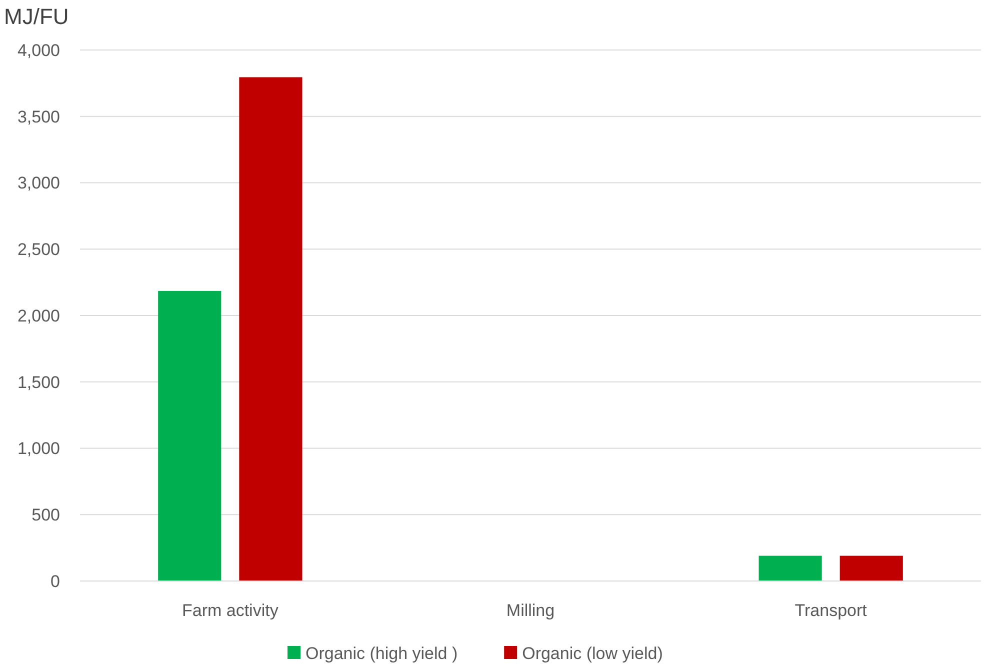  What do you see at coordinates (230, 610) in the screenshot?
I see `x-tick-label: Farm activity` at bounding box center [230, 610].